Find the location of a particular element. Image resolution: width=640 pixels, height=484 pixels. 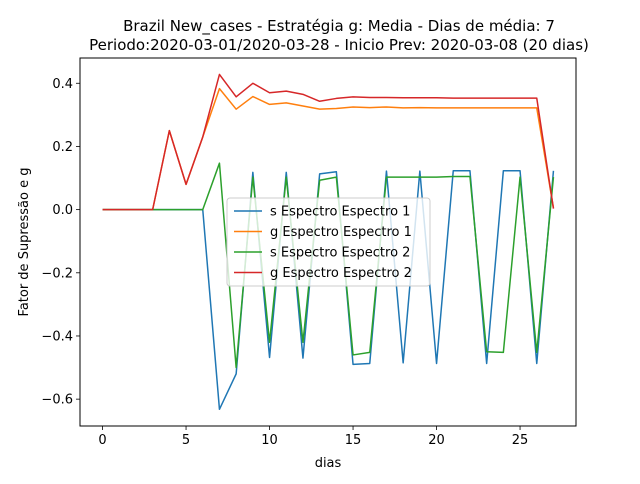

x-tick-label: 0 is located at coordinates (102, 440).